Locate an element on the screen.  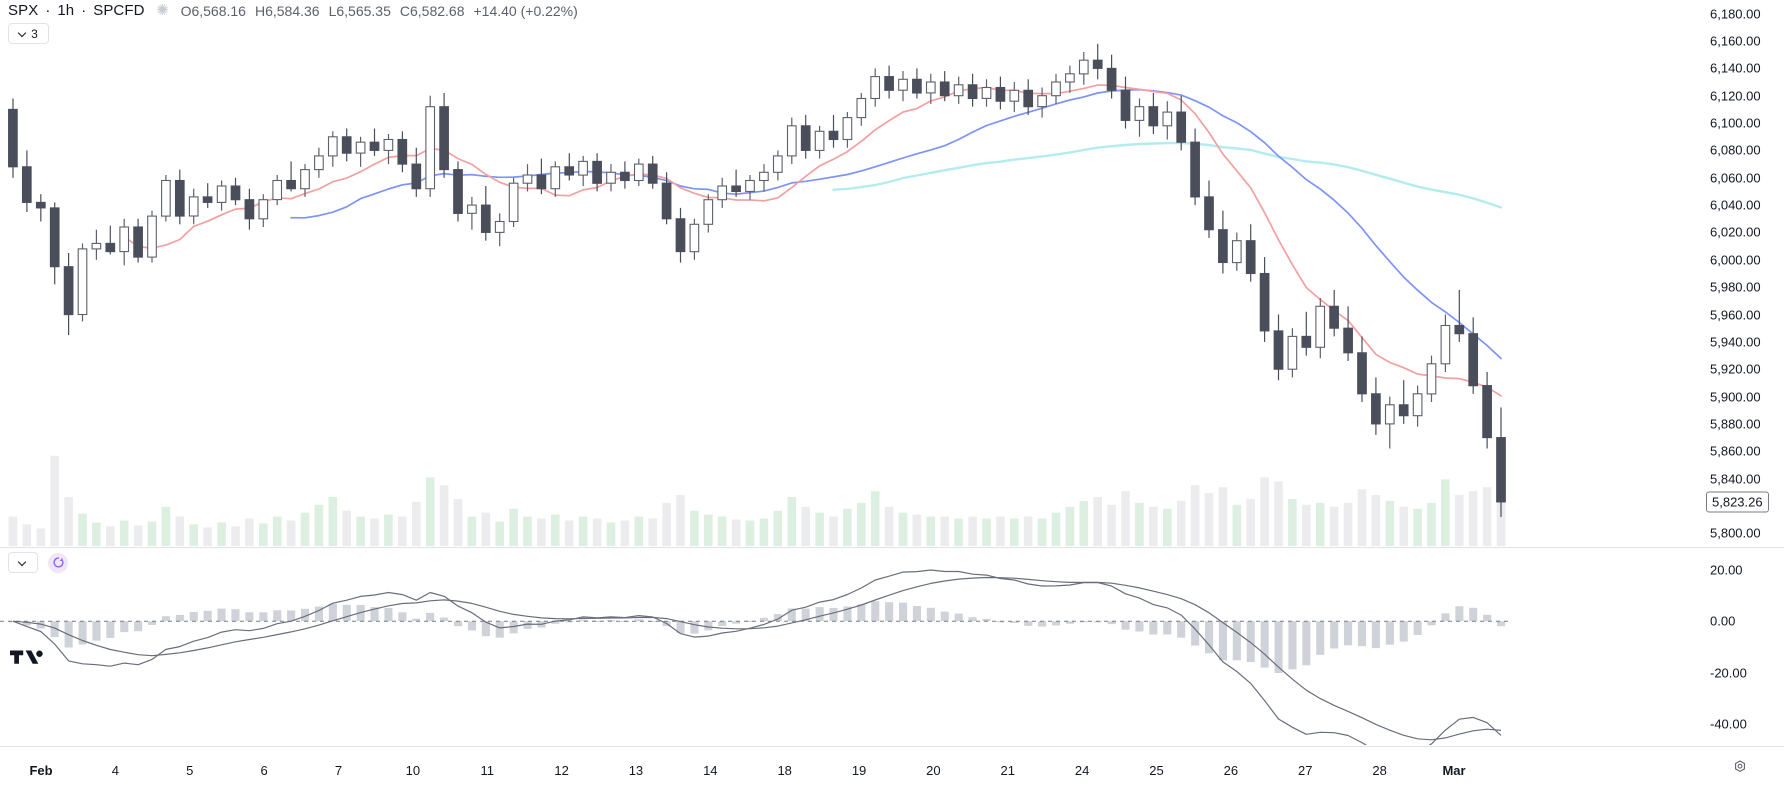
macd-collapse-button is located at coordinates (23, 562).